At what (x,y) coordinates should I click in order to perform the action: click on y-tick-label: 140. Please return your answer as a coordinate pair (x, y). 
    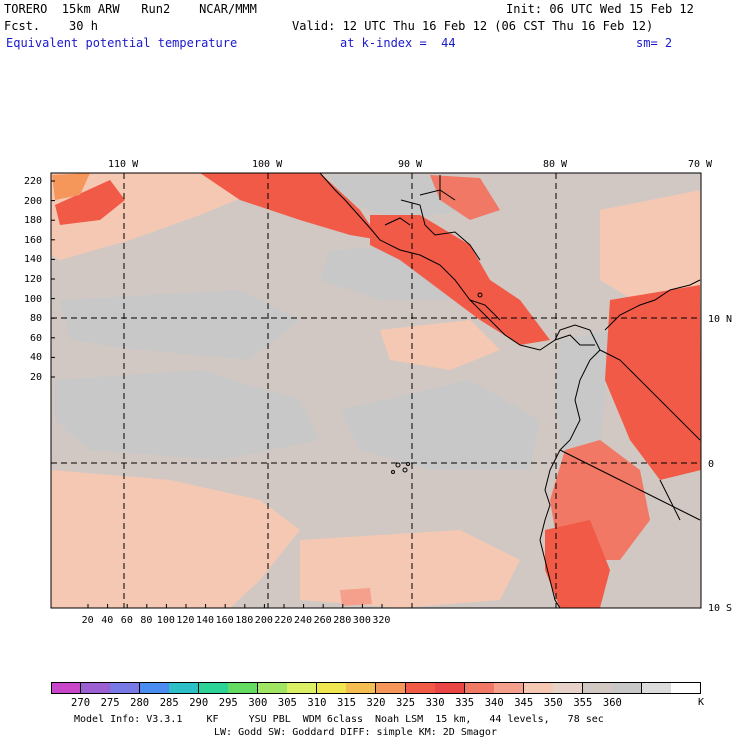
    Looking at the image, I should click on (33, 260).